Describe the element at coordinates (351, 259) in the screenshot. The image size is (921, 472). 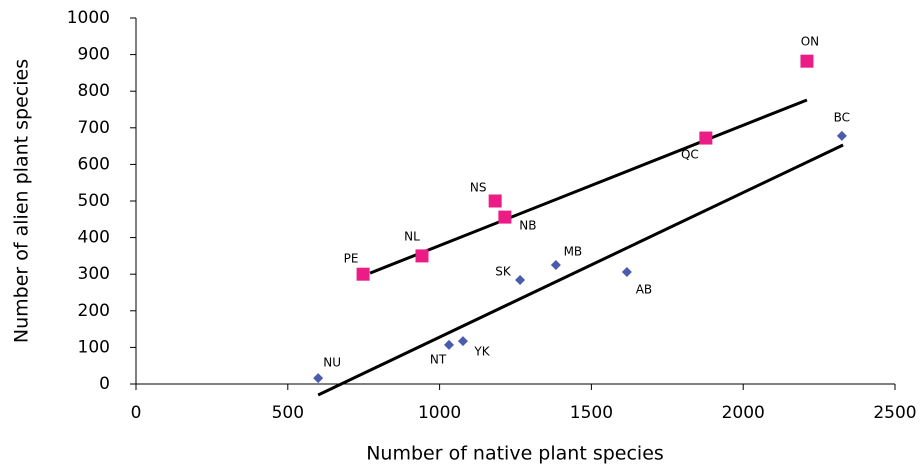
I see `point-label: PE` at that location.